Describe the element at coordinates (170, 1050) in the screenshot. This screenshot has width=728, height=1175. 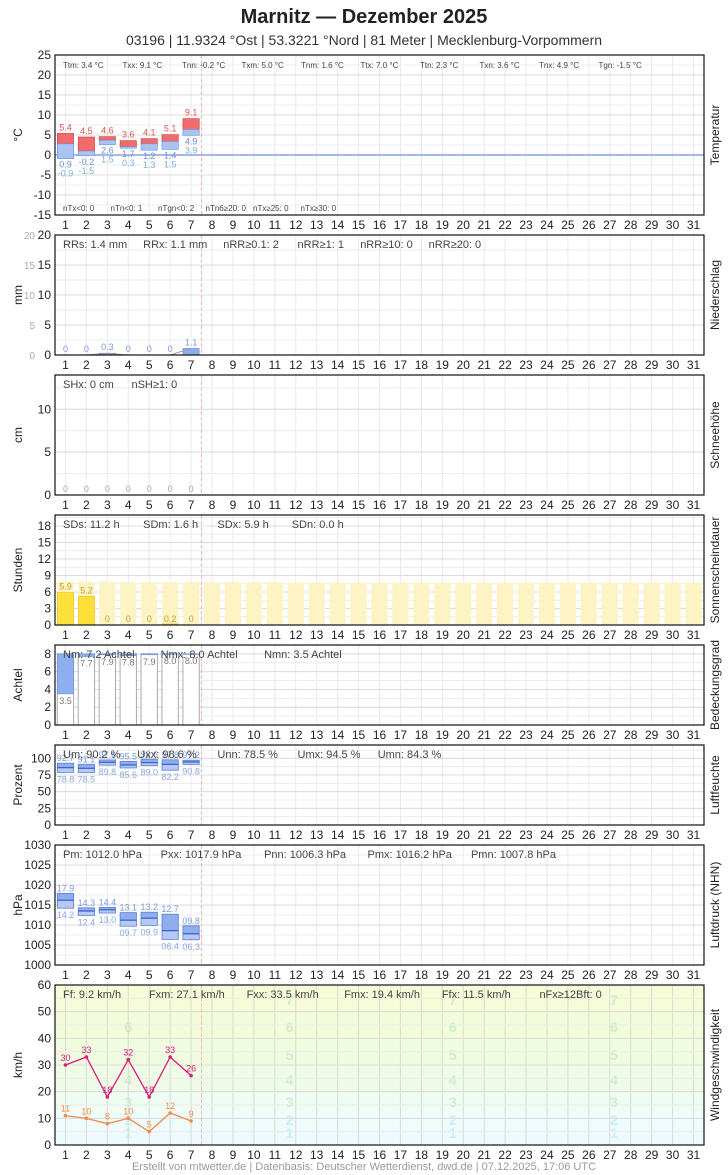
I see `svg-text: 33` at that location.